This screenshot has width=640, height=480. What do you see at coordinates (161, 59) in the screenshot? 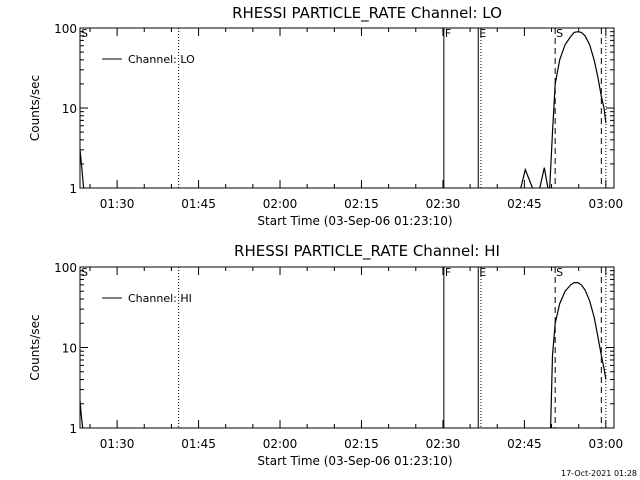
I see `legend-label: Channel: LO` at bounding box center [161, 59].